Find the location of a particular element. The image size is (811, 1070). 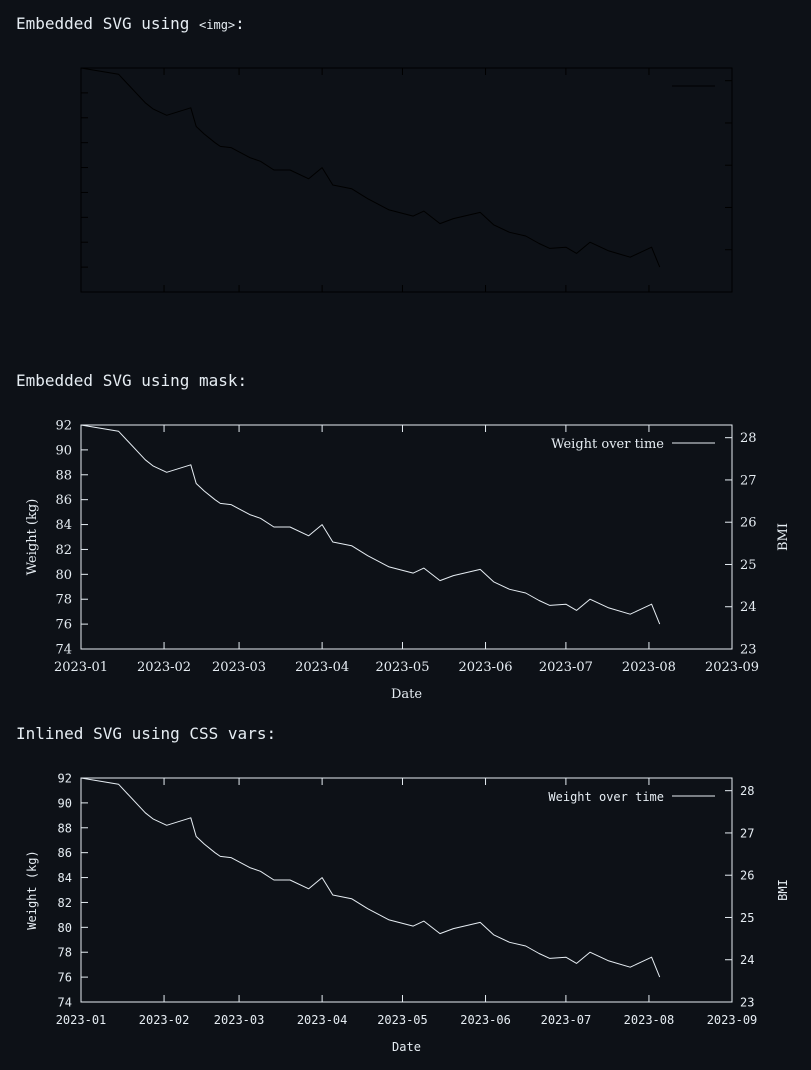

section-title-img: Embedded SVG using <img>: is located at coordinates (130, 24).